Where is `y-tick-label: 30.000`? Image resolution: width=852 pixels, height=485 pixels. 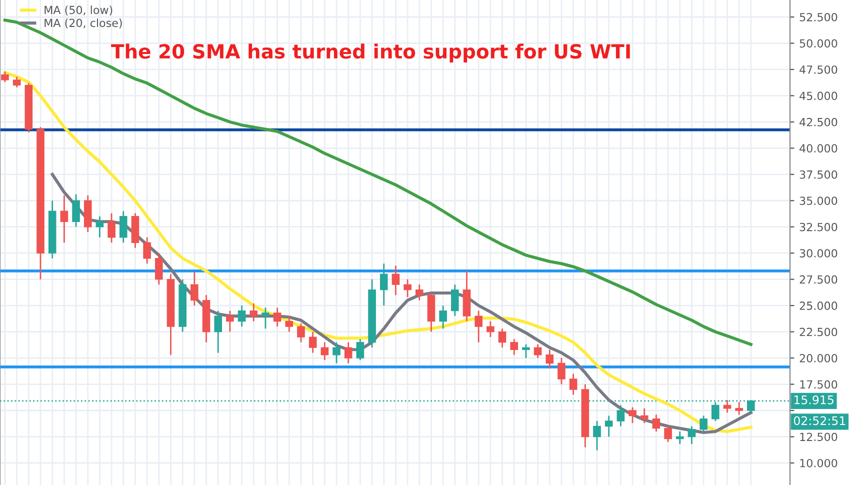
y-tick-label: 30.000 is located at coordinates (819, 253).